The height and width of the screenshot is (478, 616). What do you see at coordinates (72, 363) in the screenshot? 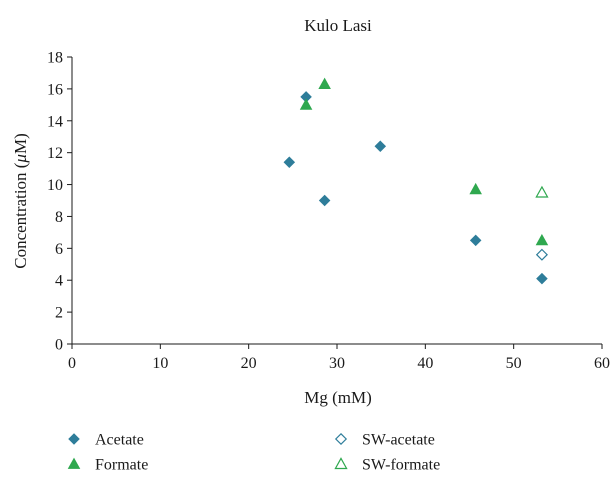
I see `x-tick-label: 0` at bounding box center [72, 363].